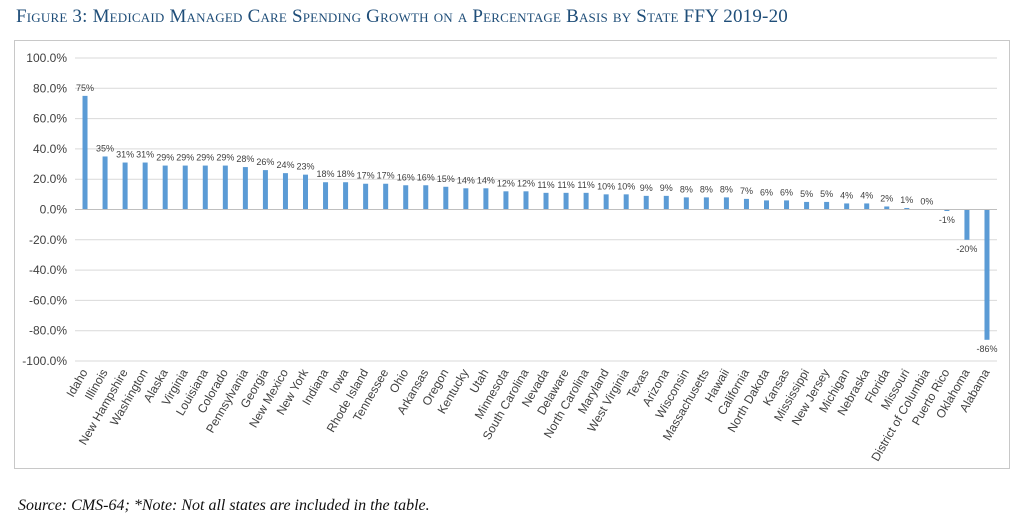  Describe the element at coordinates (46, 58) in the screenshot. I see `y-tick-label: 100.0%` at that location.